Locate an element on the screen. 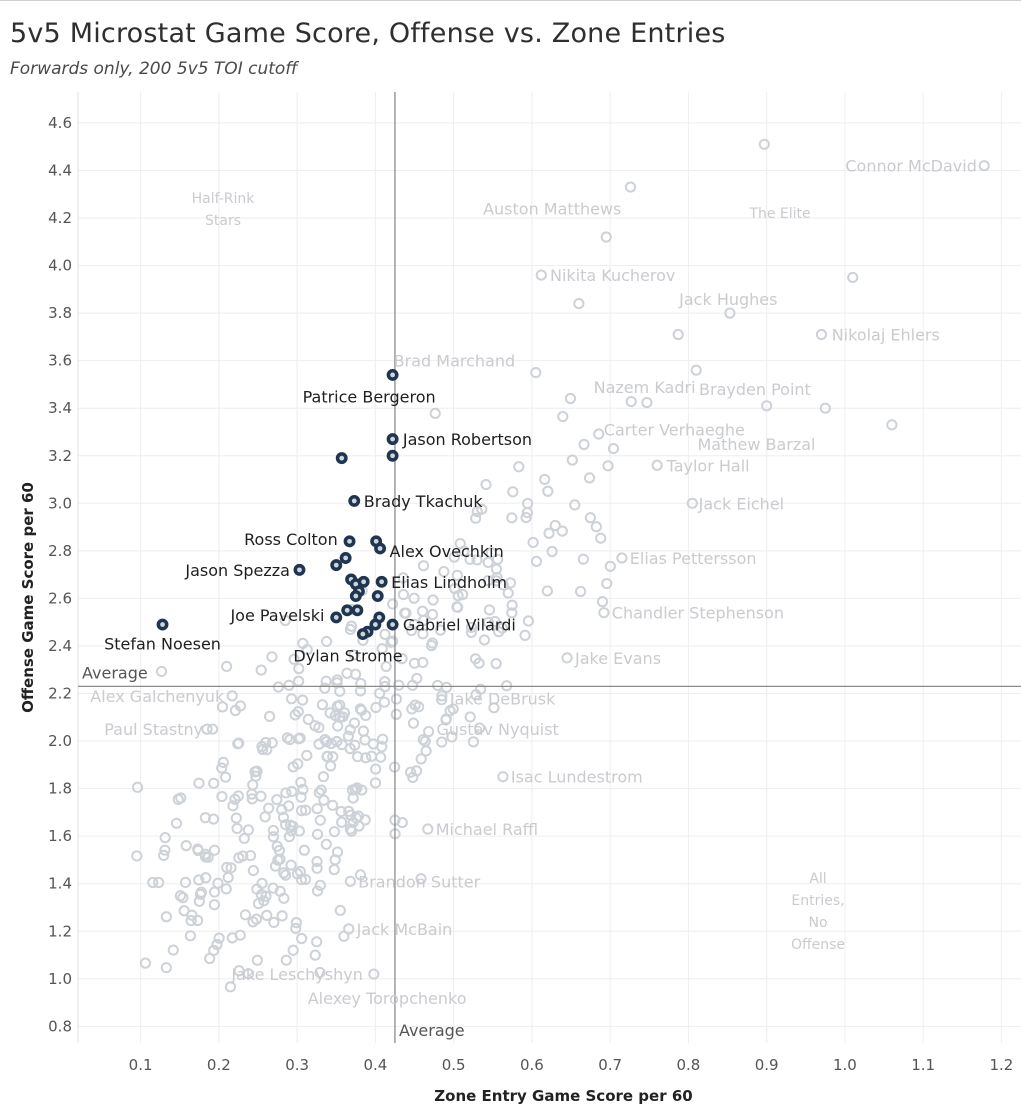  average-label-horizontal: Average is located at coordinates (115, 672).